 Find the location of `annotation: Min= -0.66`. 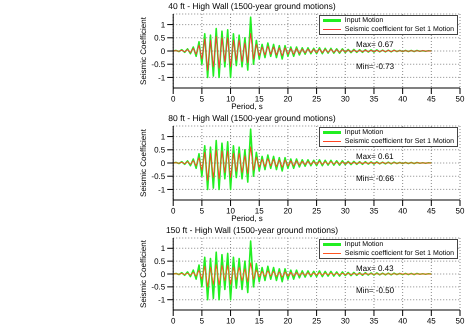

annotation: Min= -0.66 is located at coordinates (375, 178).